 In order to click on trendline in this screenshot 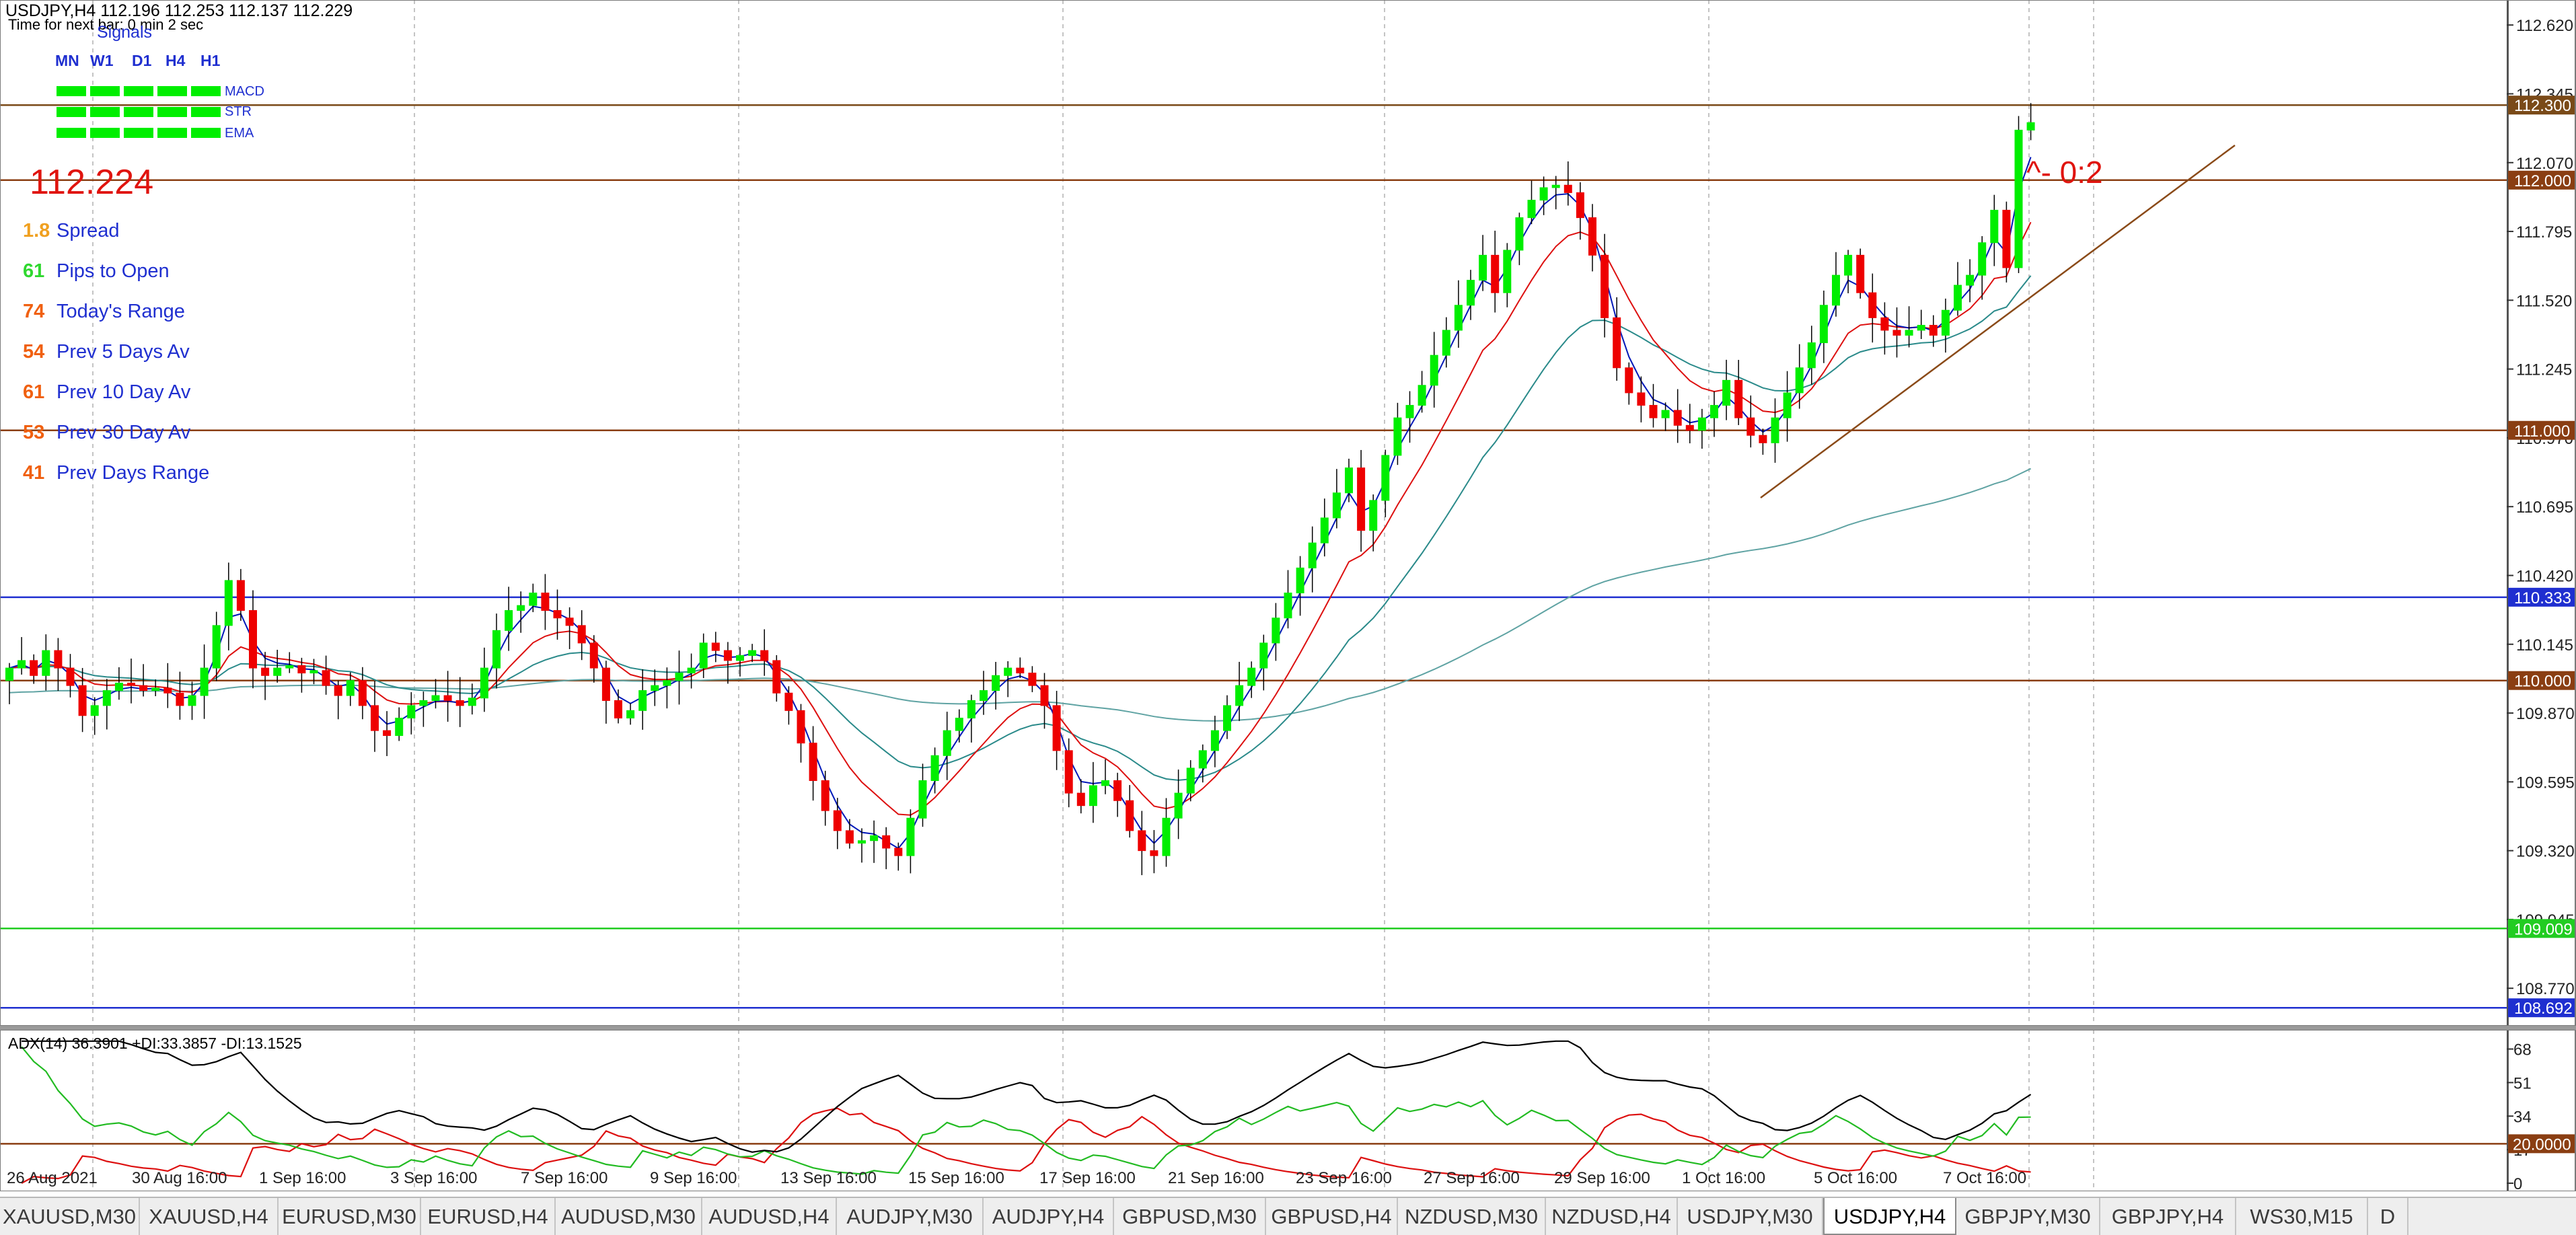, I will do `click(1998, 321)`.